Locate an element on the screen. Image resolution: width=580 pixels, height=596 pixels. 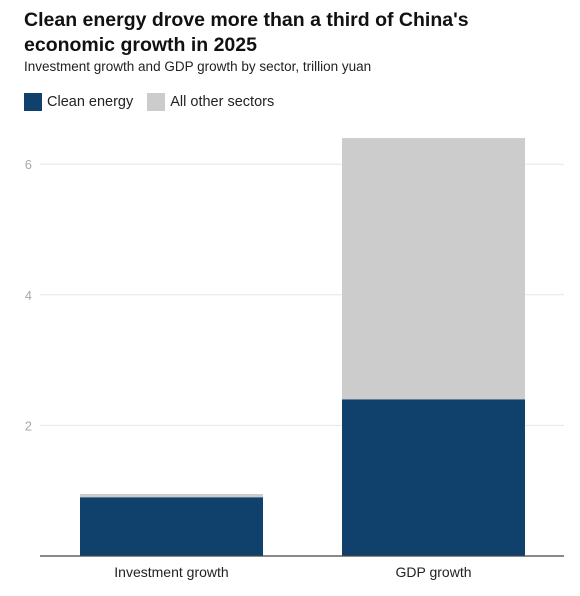
y-tick-label: 4 is located at coordinates (28, 295).